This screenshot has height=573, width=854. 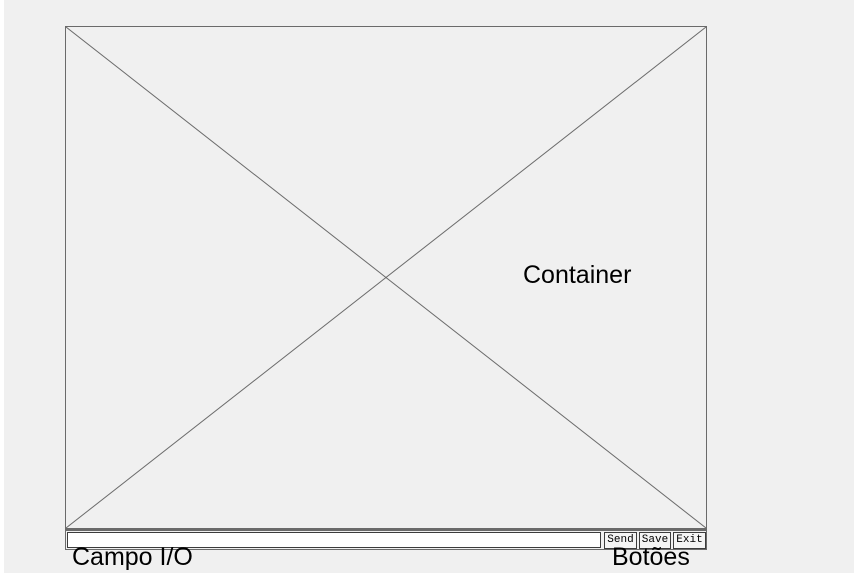 I want to click on exit-button: Exit, so click(x=689, y=540).